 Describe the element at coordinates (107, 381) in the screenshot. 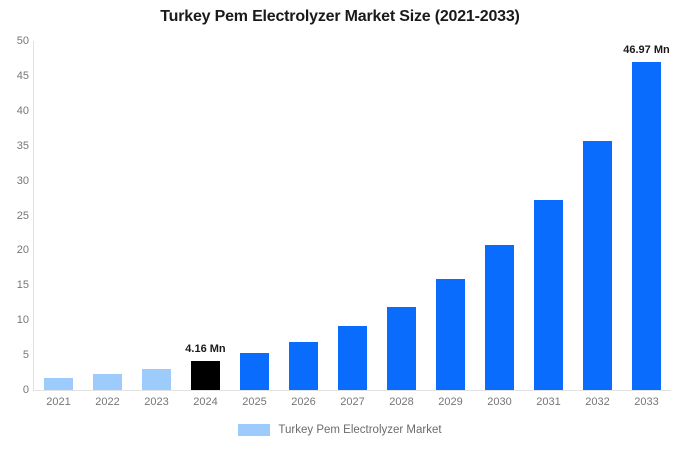

I see `bar-2022` at that location.